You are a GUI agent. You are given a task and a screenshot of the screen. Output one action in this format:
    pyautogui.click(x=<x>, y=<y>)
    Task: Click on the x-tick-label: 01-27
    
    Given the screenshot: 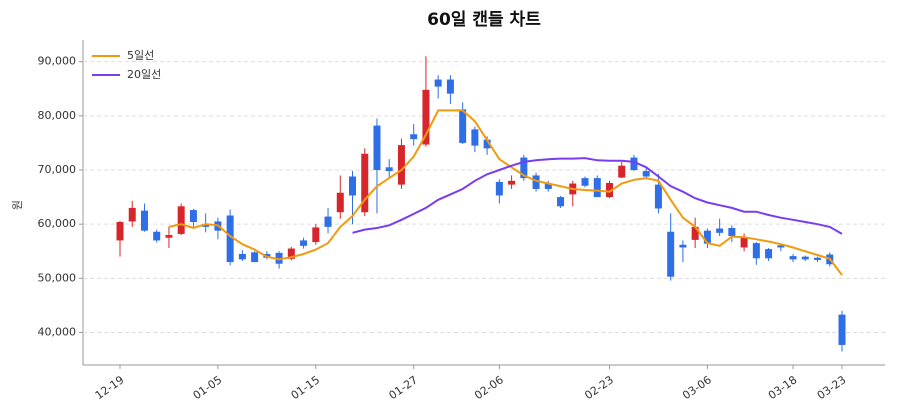 What is the action you would take?
    pyautogui.click(x=403, y=387)
    